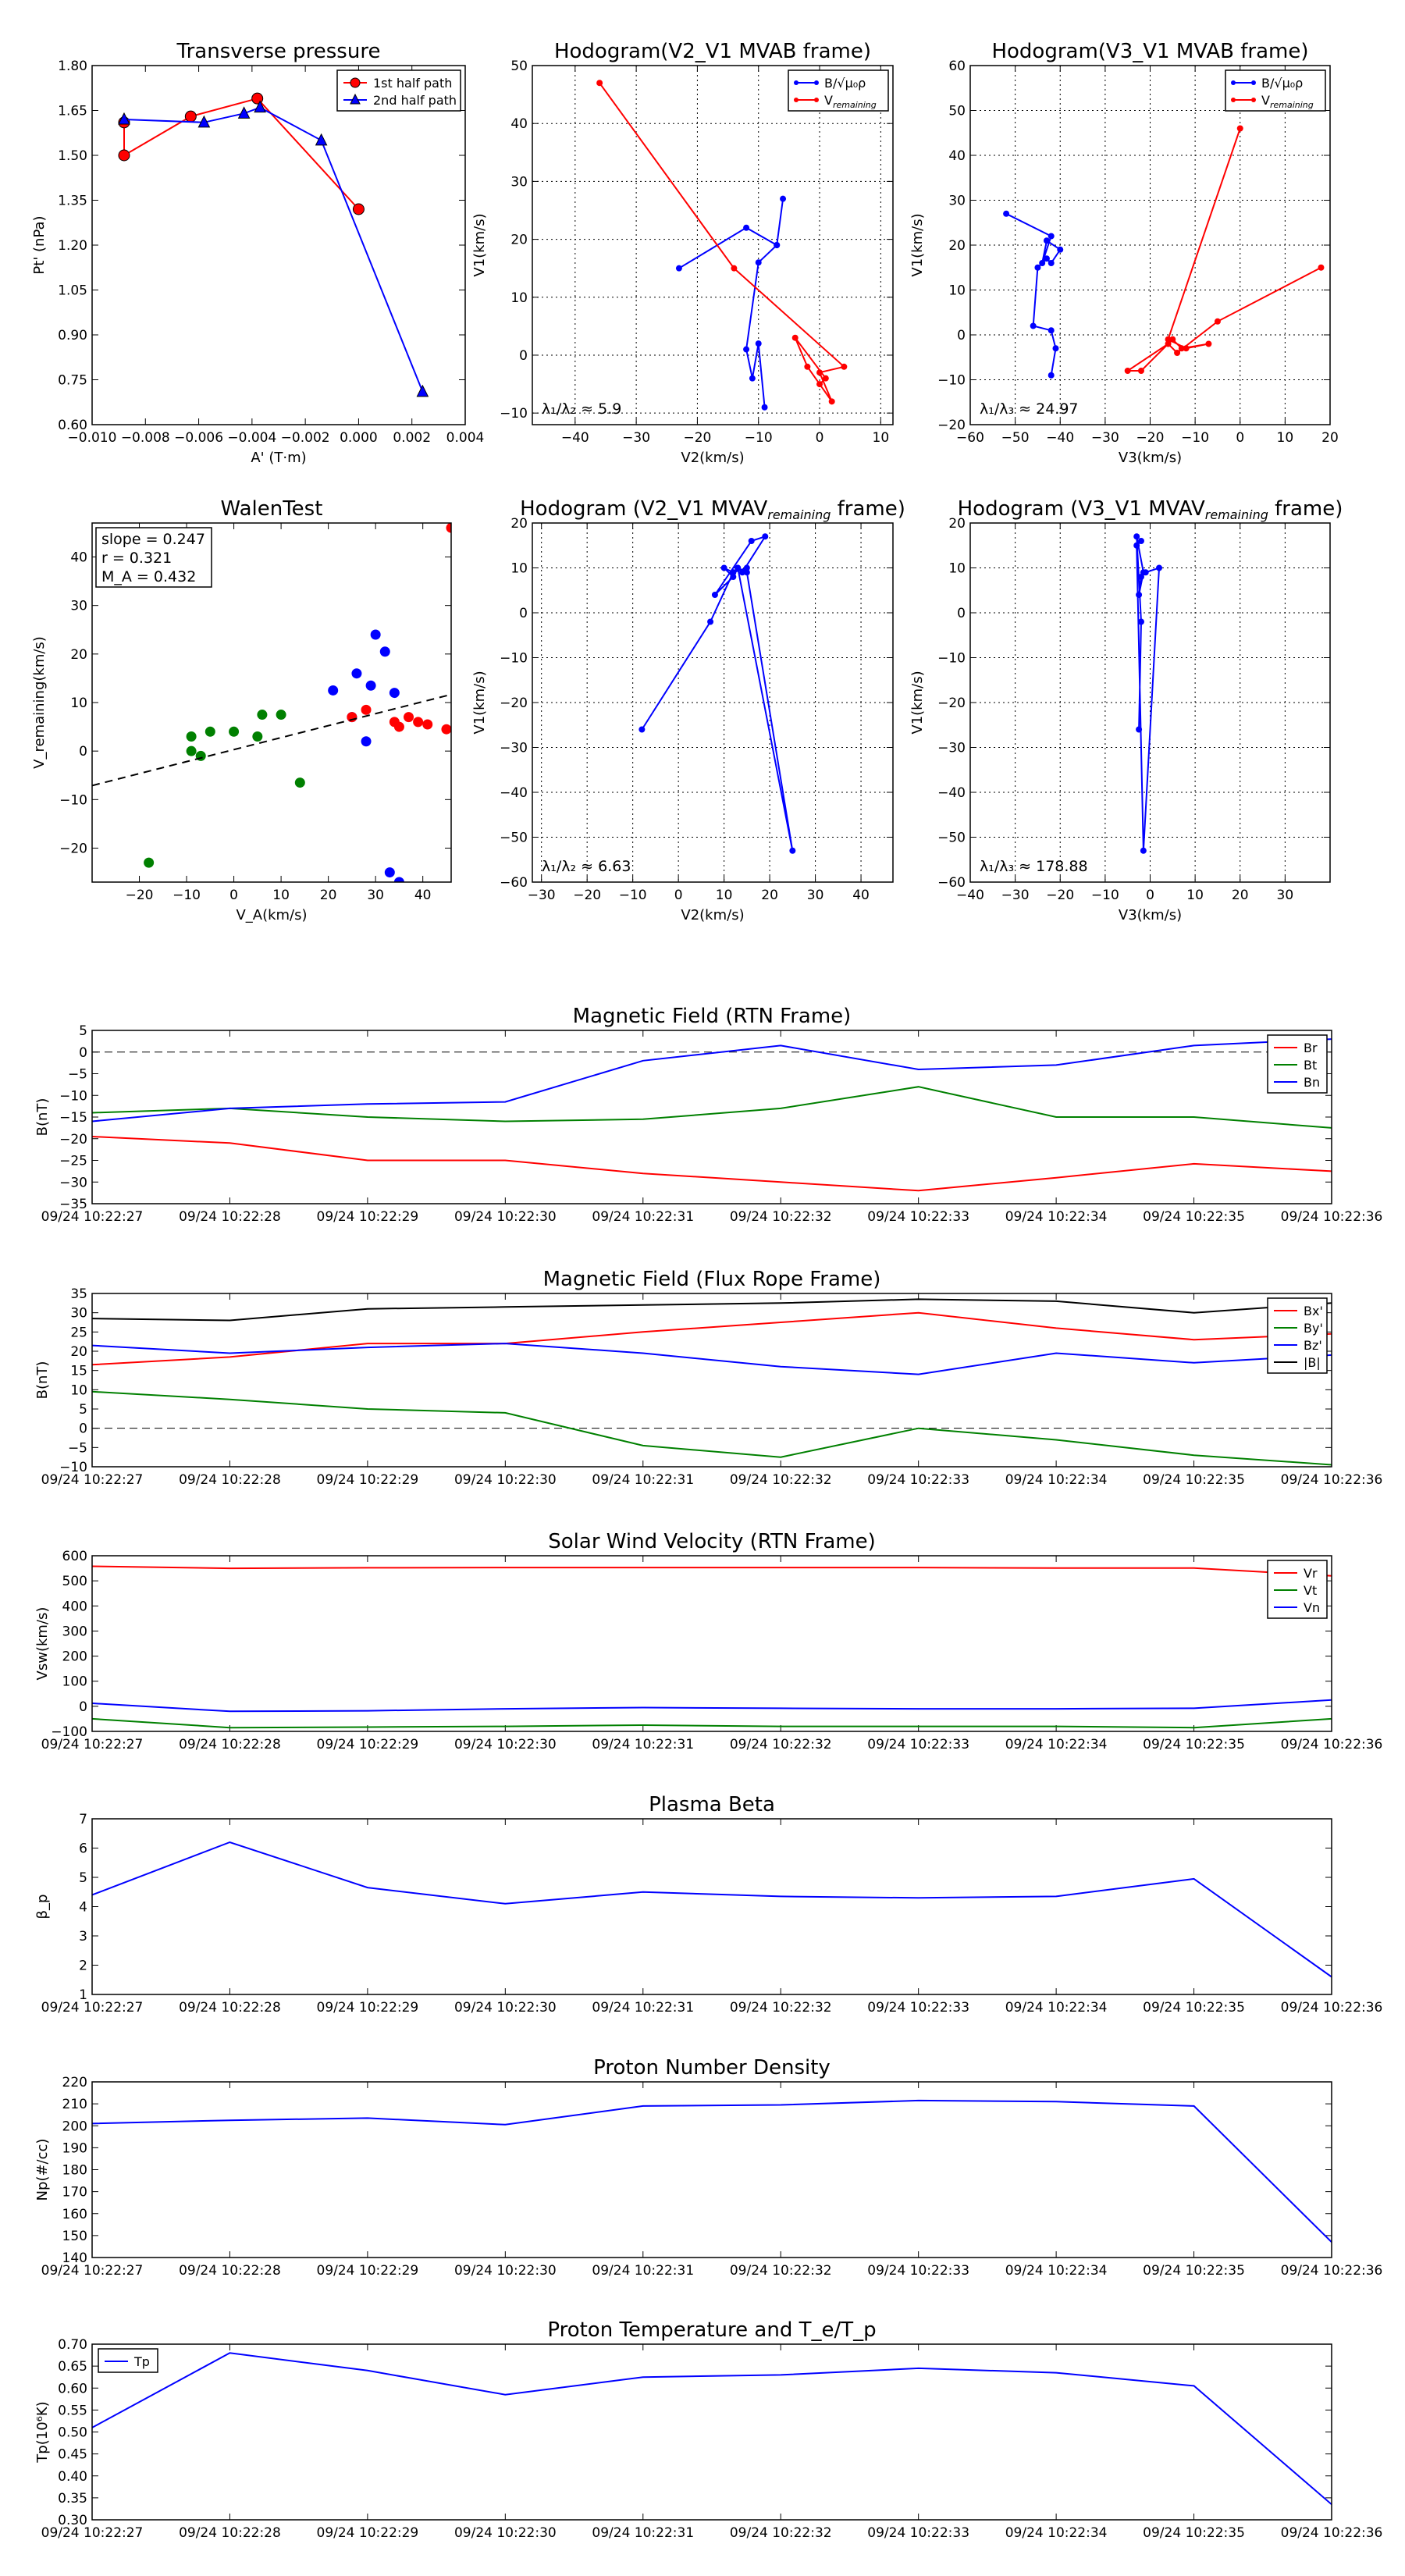  What do you see at coordinates (636, 438) in the screenshot?
I see `x-tick-label: −30` at bounding box center [636, 438].